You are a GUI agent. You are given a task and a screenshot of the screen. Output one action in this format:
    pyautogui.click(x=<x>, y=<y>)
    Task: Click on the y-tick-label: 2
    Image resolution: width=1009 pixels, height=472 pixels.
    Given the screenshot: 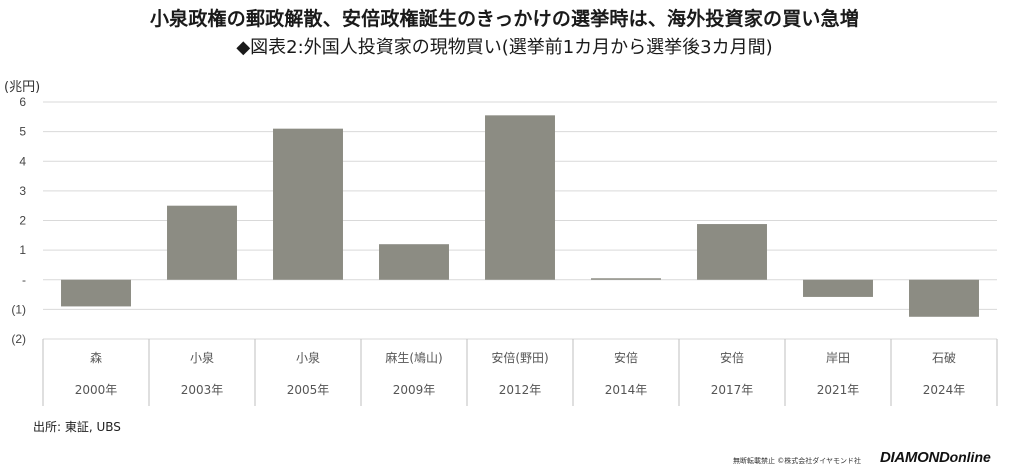 What is the action you would take?
    pyautogui.click(x=22, y=221)
    